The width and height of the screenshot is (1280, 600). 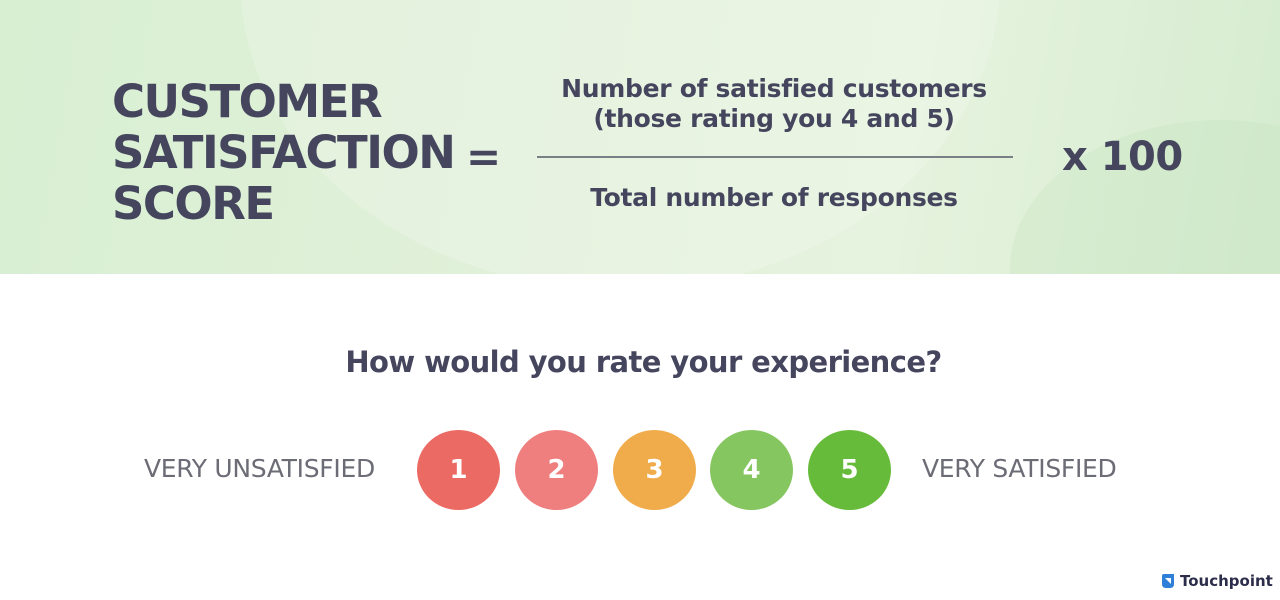 I want to click on rating-button-3: 3, so click(x=654, y=470).